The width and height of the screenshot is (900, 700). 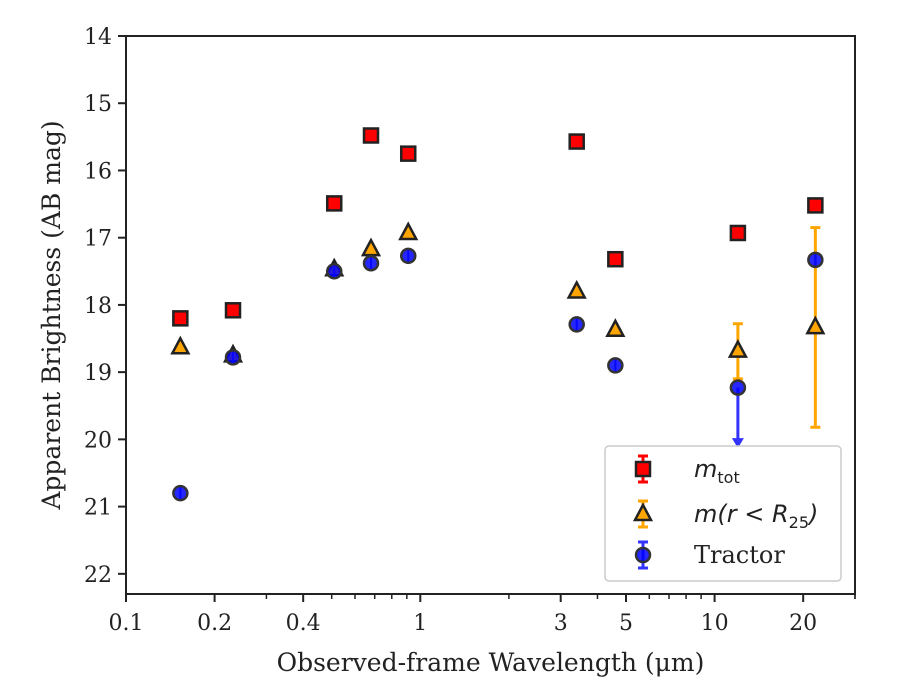 I want to click on x-tick-label-4: 3, so click(x=561, y=623).